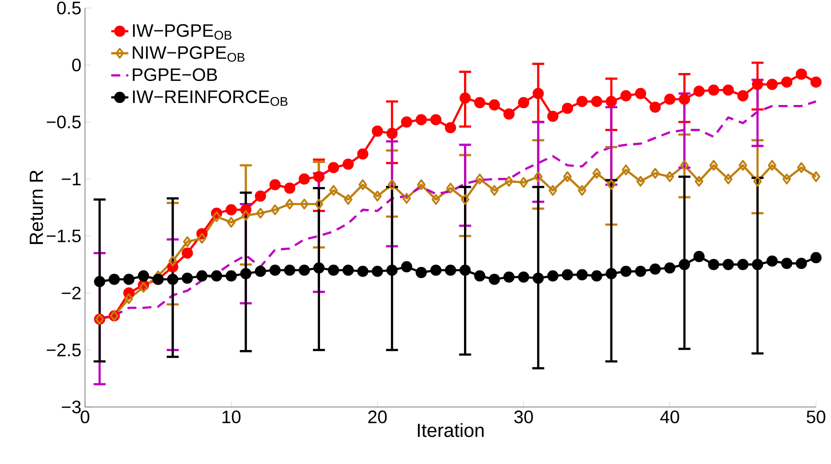 This screenshot has height=464, width=831. What do you see at coordinates (174, 75) in the screenshot?
I see `legend-label: PGPE−OB` at bounding box center [174, 75].